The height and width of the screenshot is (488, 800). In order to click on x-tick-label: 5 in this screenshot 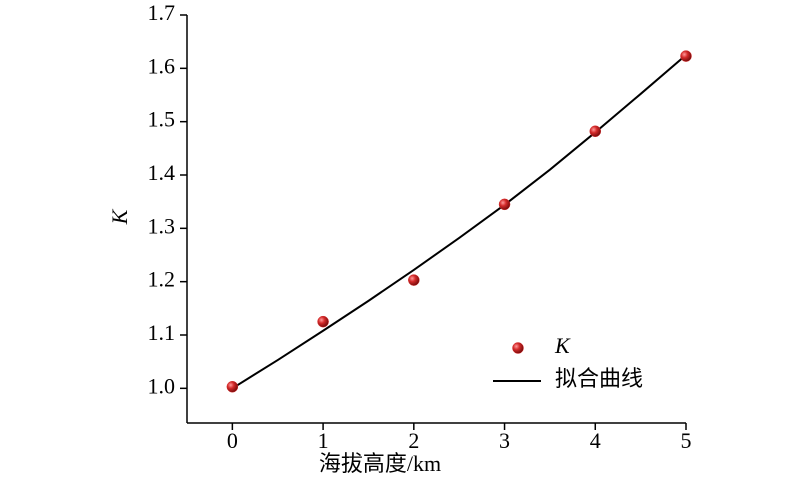, I will do `click(686, 440)`.